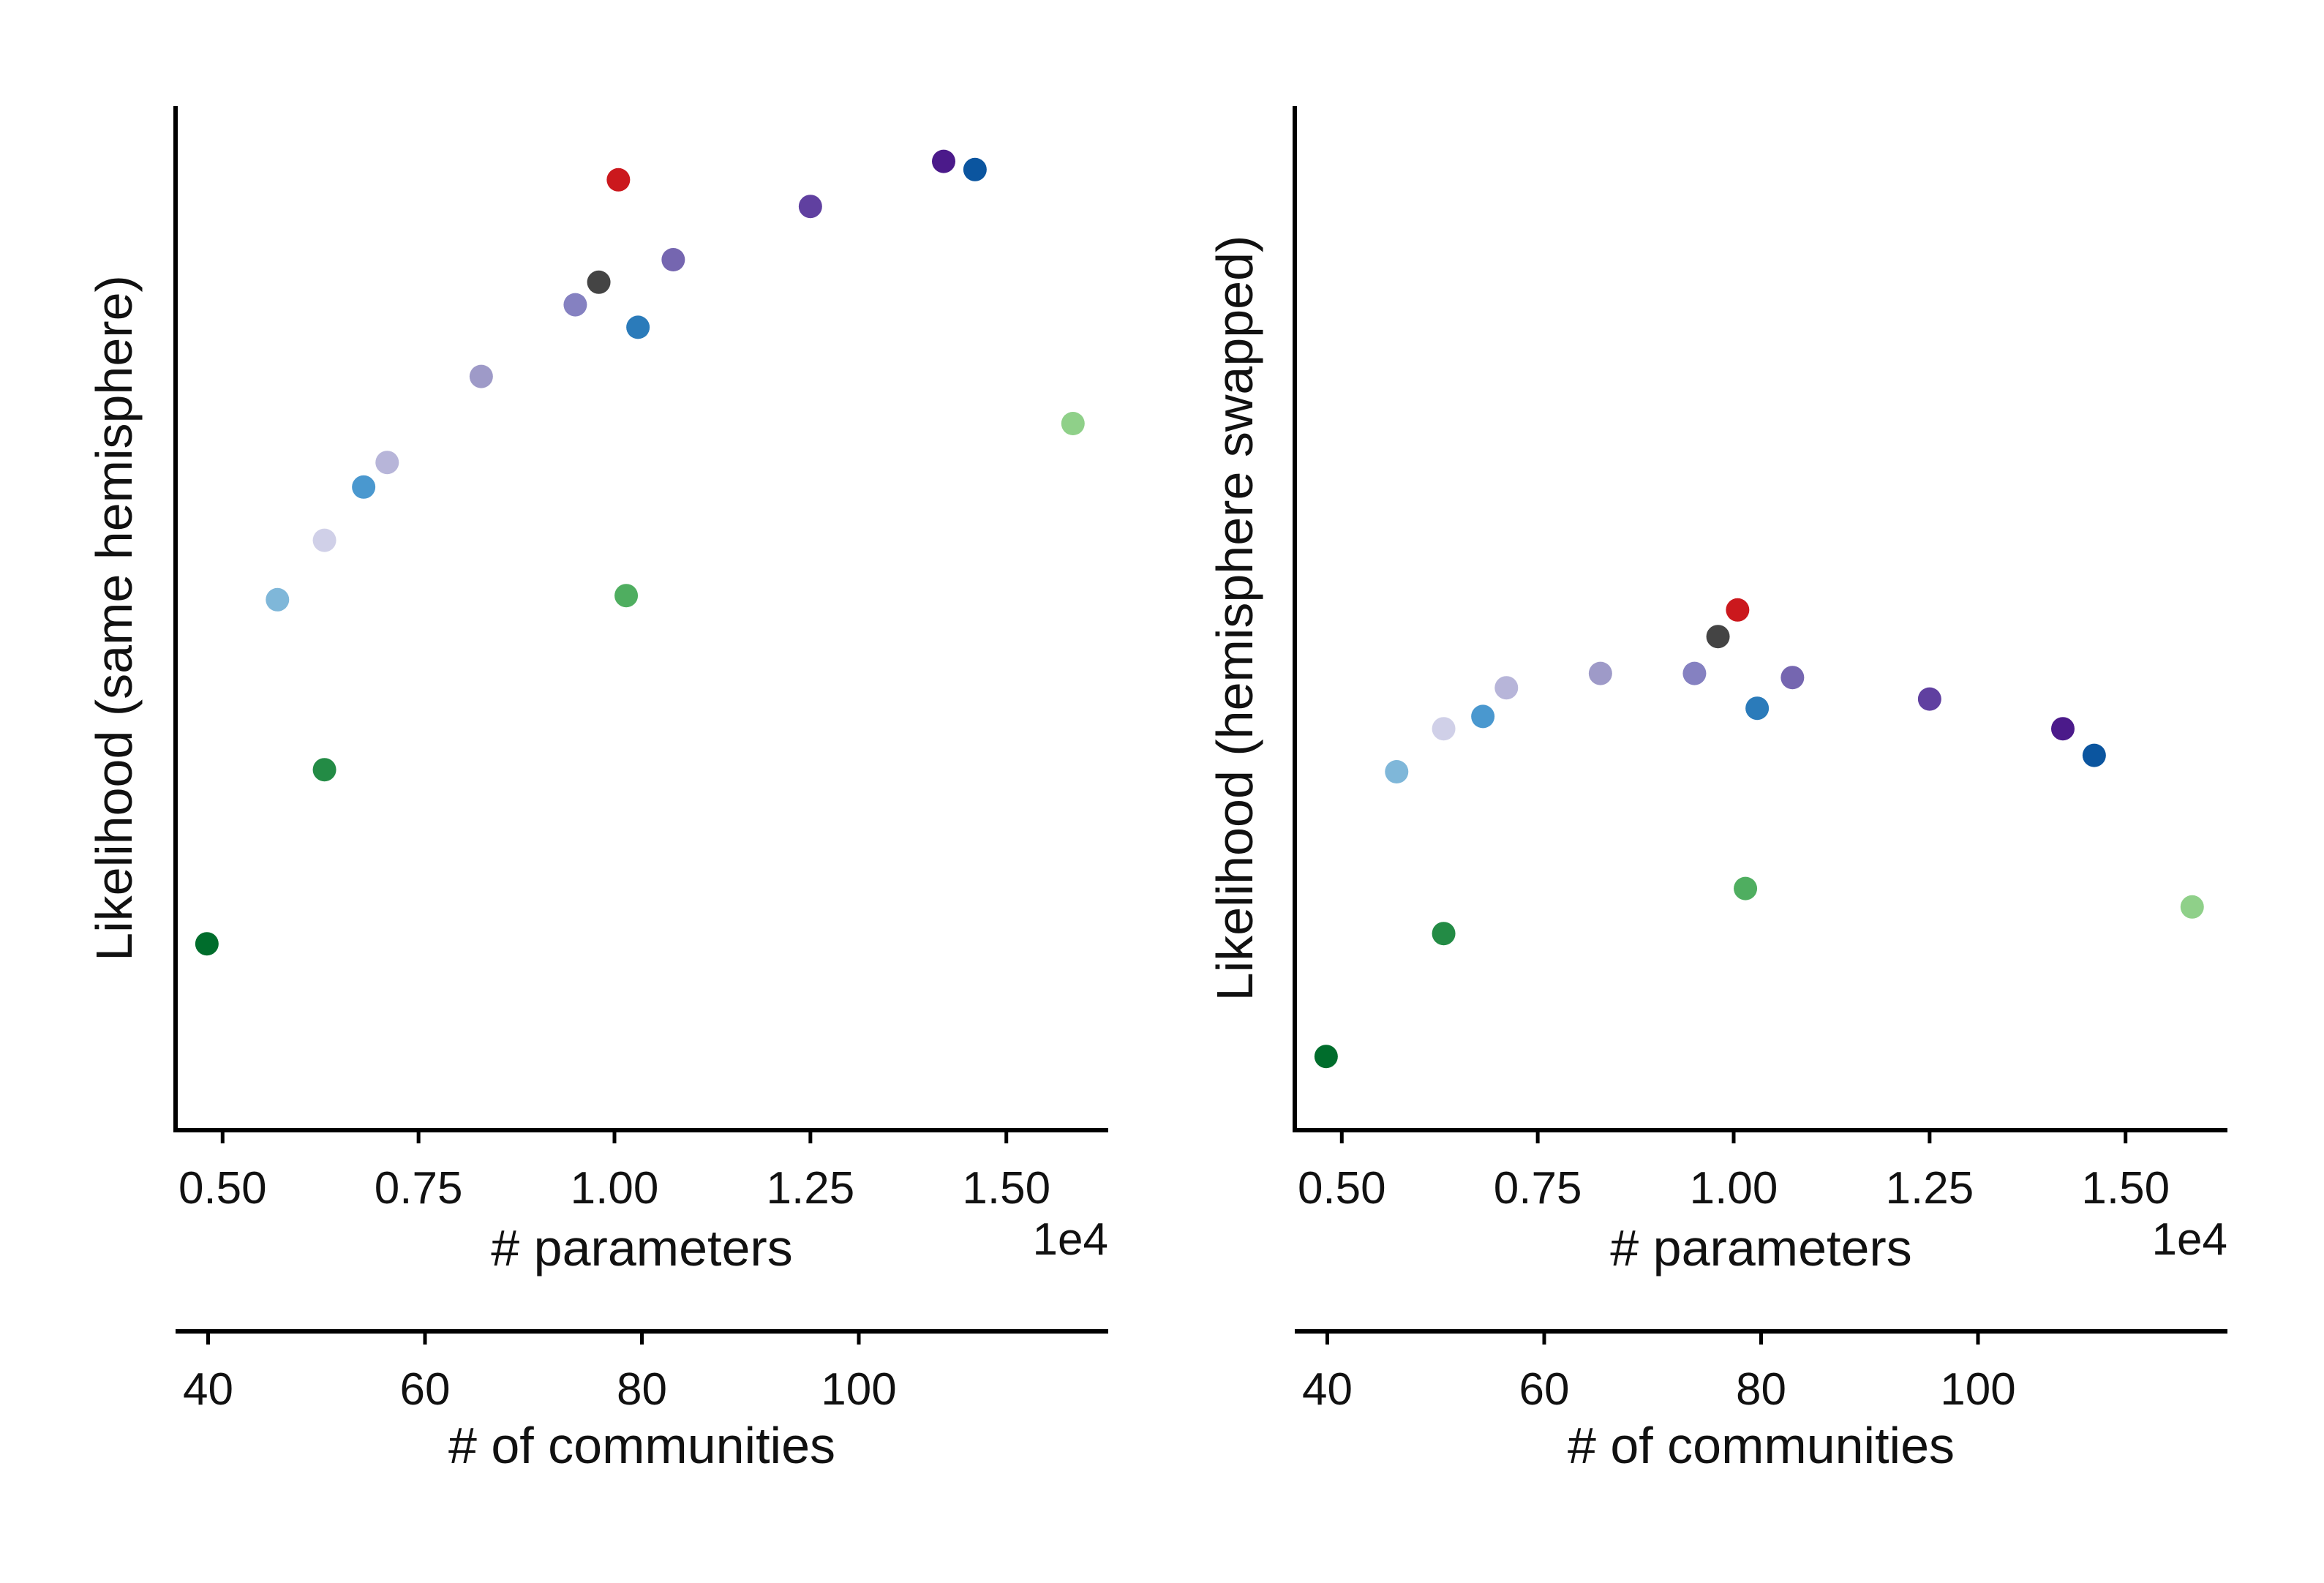 This screenshot has height=1583, width=2324. What do you see at coordinates (1234, 618) in the screenshot?
I see `y-axis-label: Likelihood (hemisphere swapped)` at bounding box center [1234, 618].